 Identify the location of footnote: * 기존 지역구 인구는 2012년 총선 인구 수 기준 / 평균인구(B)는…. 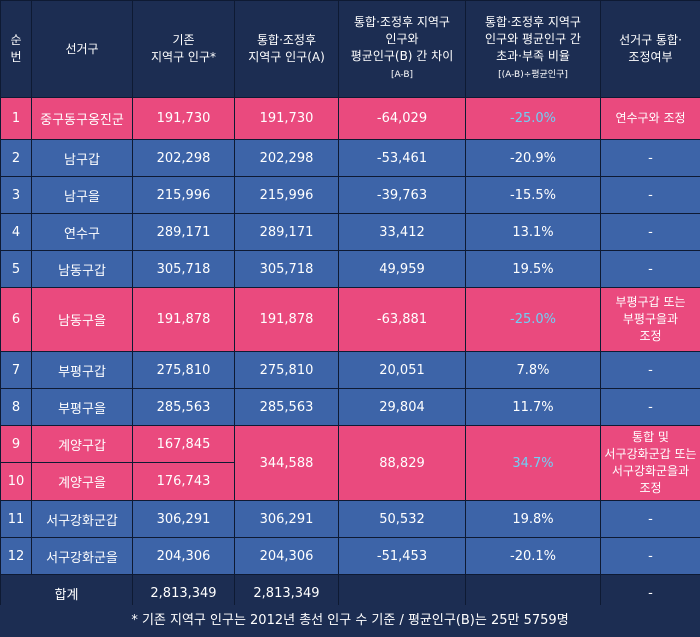
(350, 621).